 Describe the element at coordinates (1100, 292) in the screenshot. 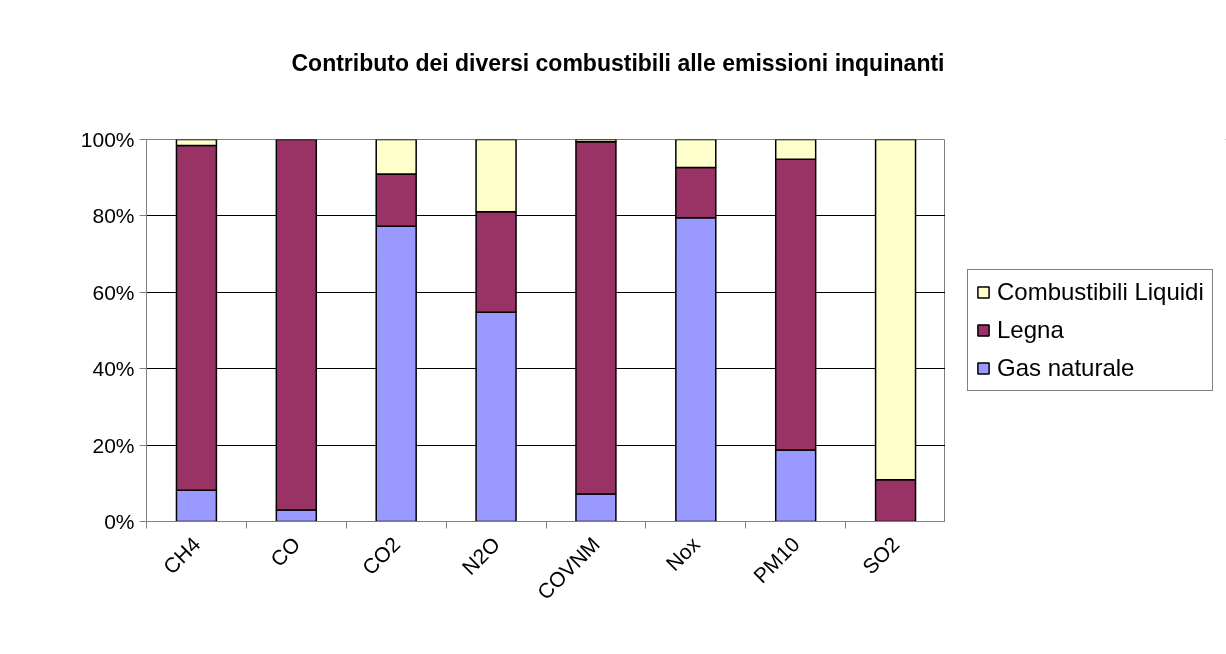

I see `legend-label: Combustibili Liquidi` at that location.